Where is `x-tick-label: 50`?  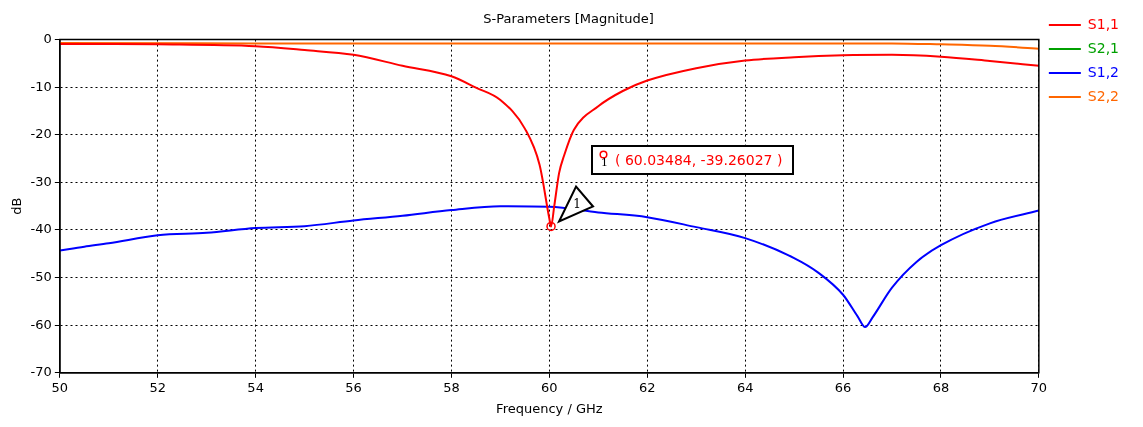 x-tick-label: 50 is located at coordinates (60, 387).